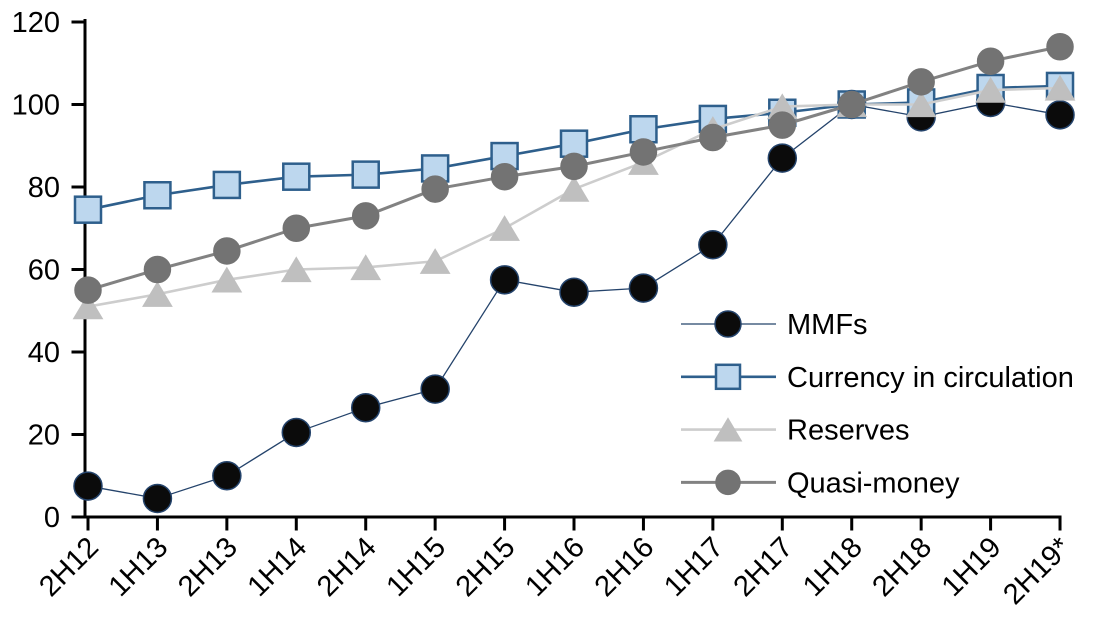  Describe the element at coordinates (873, 483) in the screenshot. I see `legend-label-quasi-money: Quasi-money` at that location.